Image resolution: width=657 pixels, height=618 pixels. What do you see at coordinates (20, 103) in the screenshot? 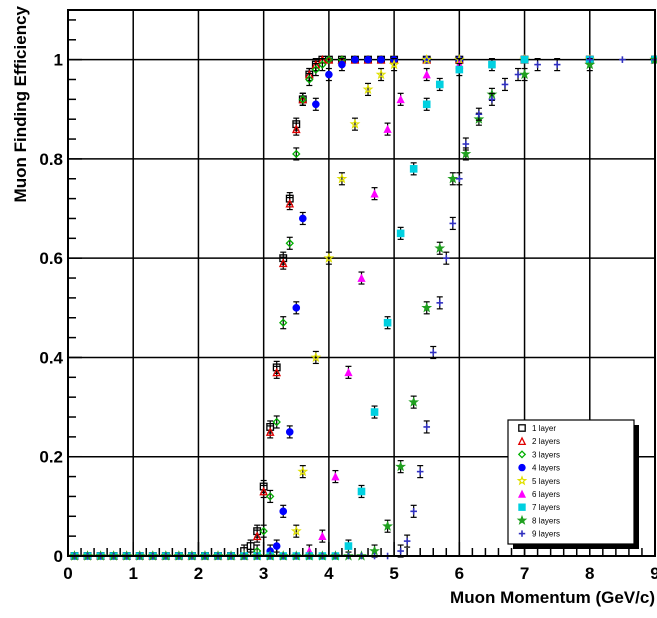
I see `y-axis-title: Muon Finding Efficiency` at bounding box center [20, 103].